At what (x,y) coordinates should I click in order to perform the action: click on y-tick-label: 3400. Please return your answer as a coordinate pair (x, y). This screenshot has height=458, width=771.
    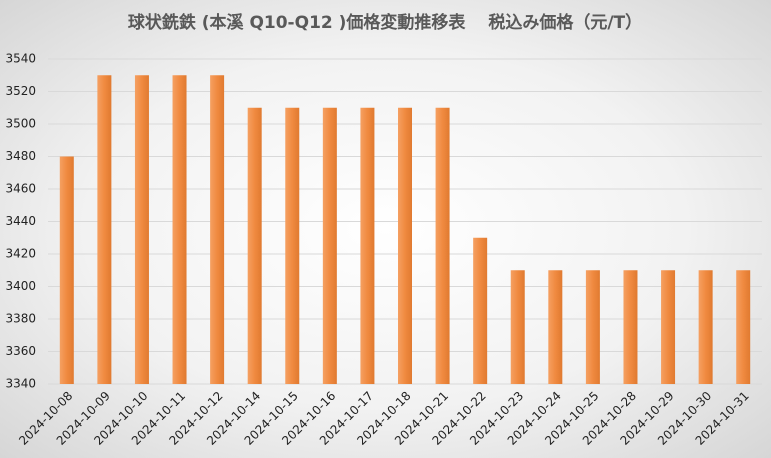
    Looking at the image, I should click on (20, 286).